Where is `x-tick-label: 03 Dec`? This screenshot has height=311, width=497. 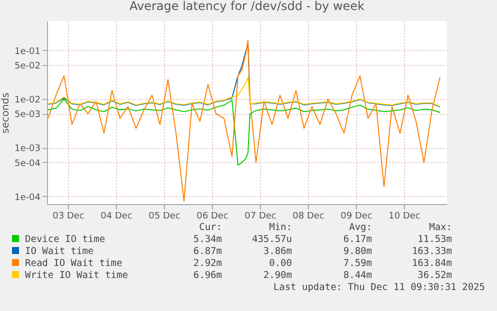
x-tick-label: 03 Dec is located at coordinates (68, 217).